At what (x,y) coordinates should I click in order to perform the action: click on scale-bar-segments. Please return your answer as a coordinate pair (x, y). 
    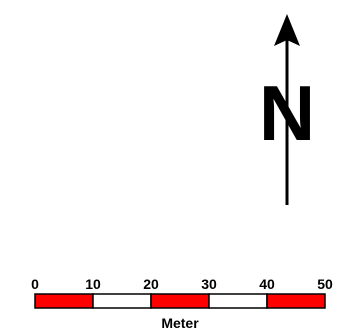
    Looking at the image, I should click on (180, 301).